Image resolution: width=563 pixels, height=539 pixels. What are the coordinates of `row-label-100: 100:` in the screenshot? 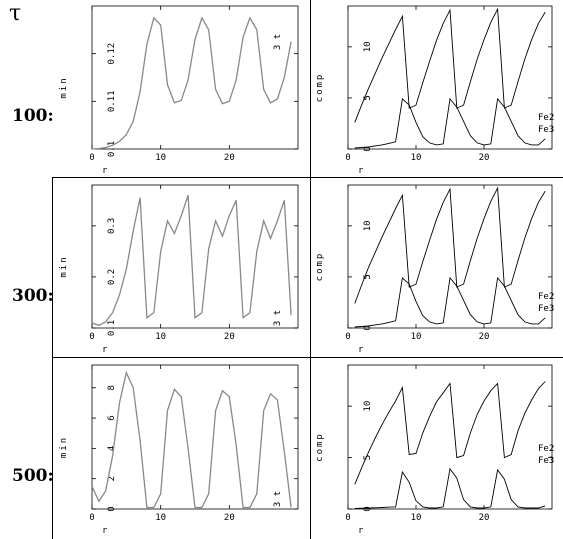 It's located at (33, 116).